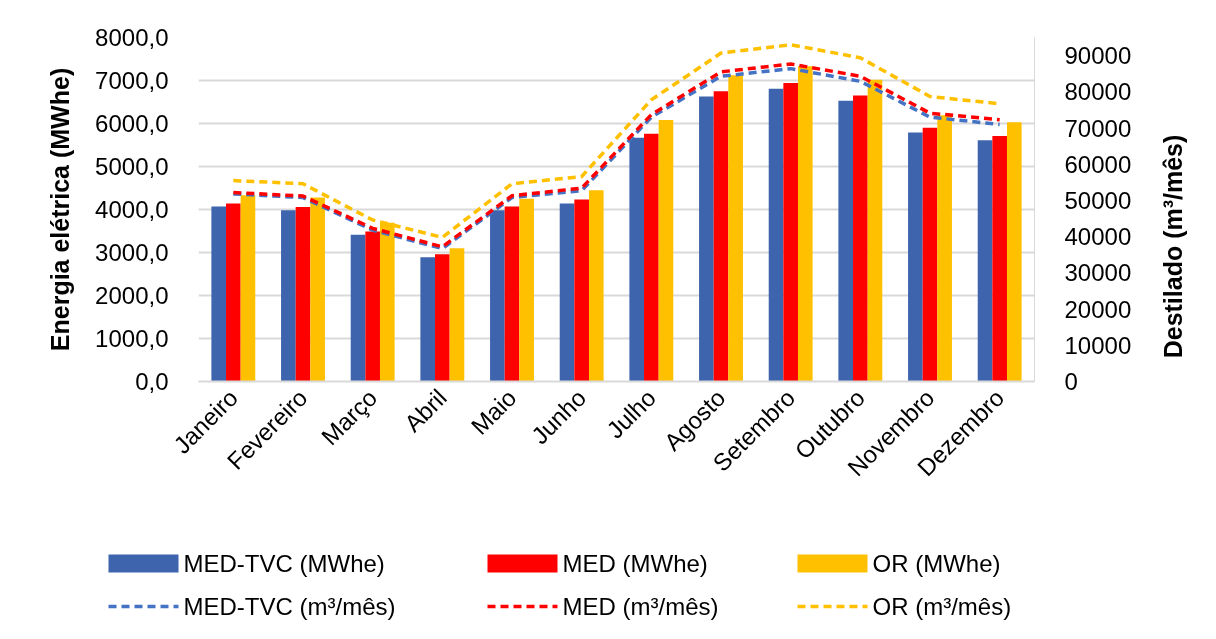 The width and height of the screenshot is (1216, 639). I want to click on y-tick-label: 8000,0, so click(132, 37).